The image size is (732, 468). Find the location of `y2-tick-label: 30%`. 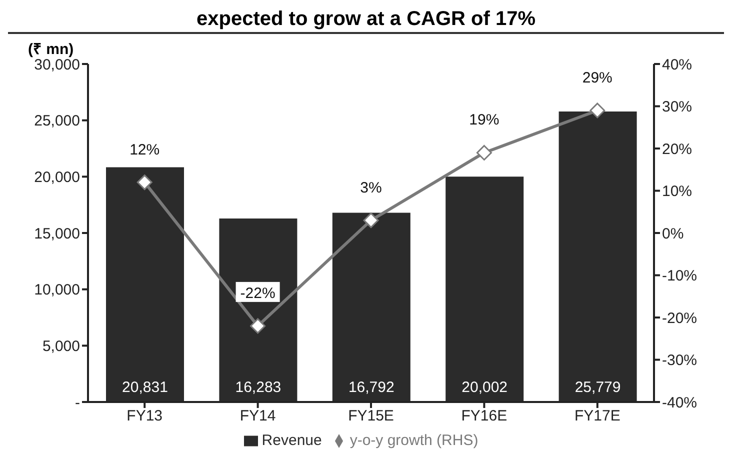

y2-tick-label: 30% is located at coordinates (677, 107).